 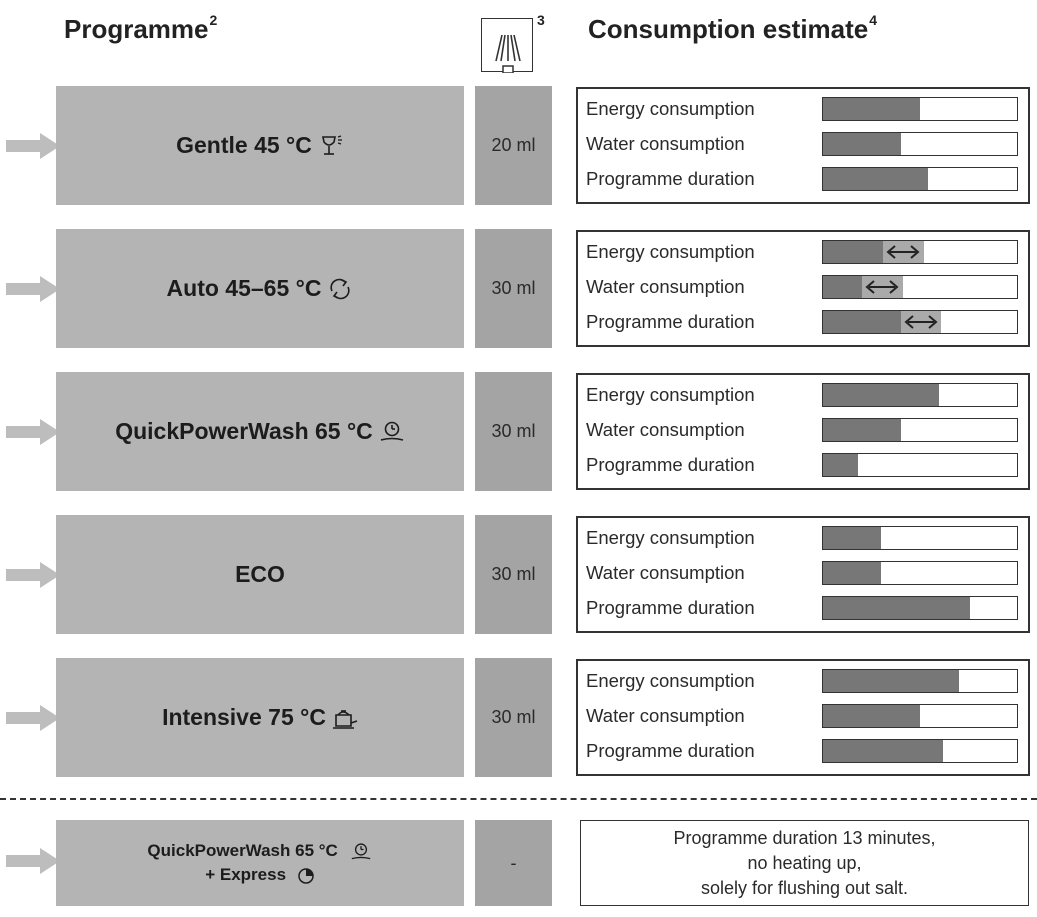 I want to click on programme-cell: Gentle 45 °C, so click(x=260, y=145).